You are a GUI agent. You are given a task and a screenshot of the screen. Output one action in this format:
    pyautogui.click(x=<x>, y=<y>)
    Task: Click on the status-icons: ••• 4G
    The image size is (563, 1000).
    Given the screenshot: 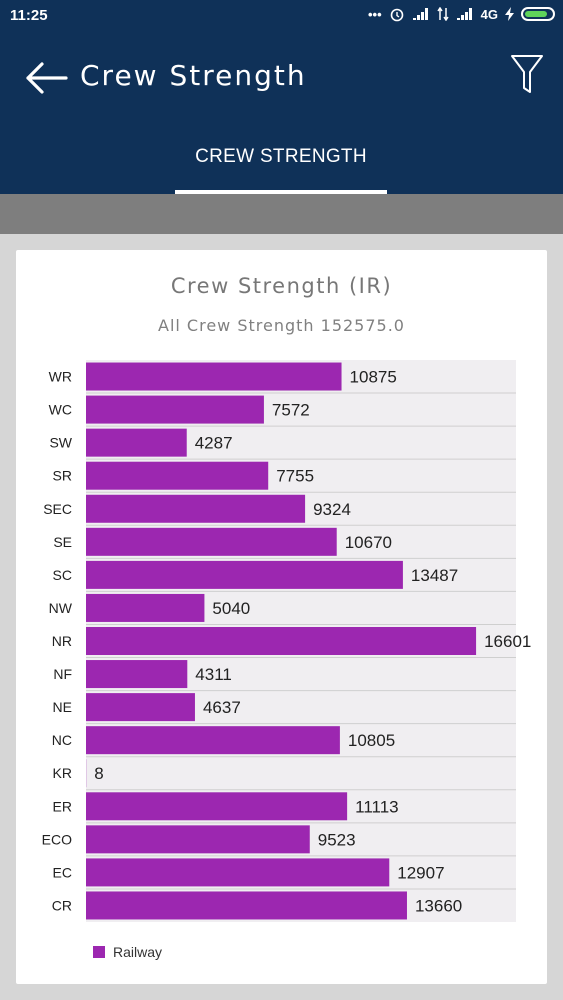 What is the action you would take?
    pyautogui.click(x=461, y=14)
    